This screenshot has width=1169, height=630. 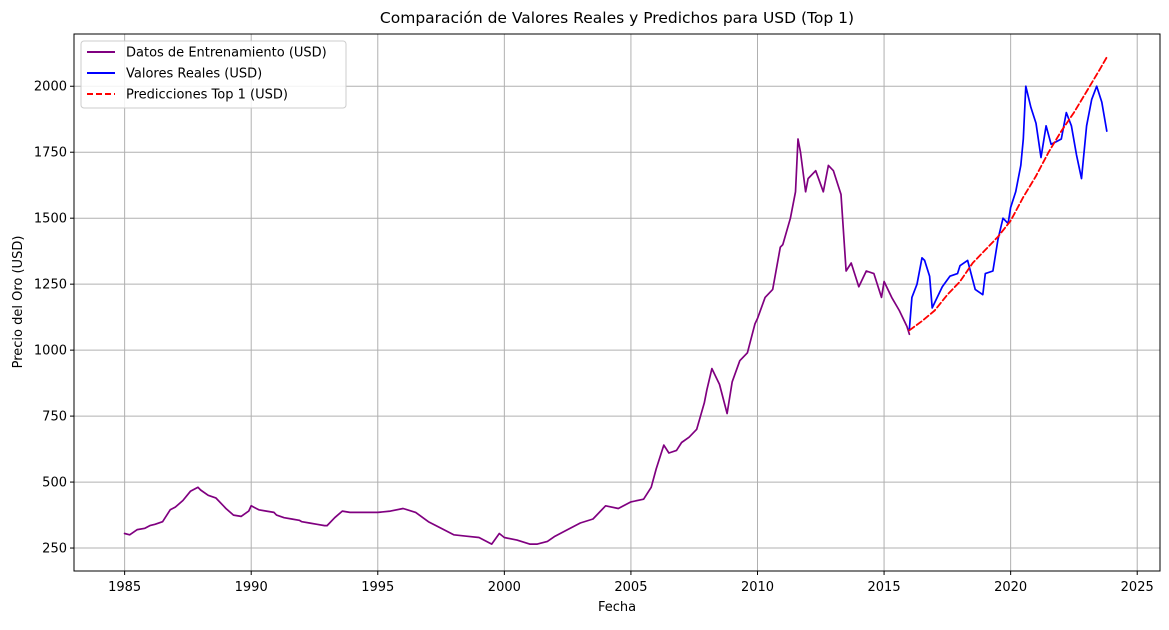 What do you see at coordinates (50, 351) in the screenshot?
I see `y-tick-label: 1000` at bounding box center [50, 351].